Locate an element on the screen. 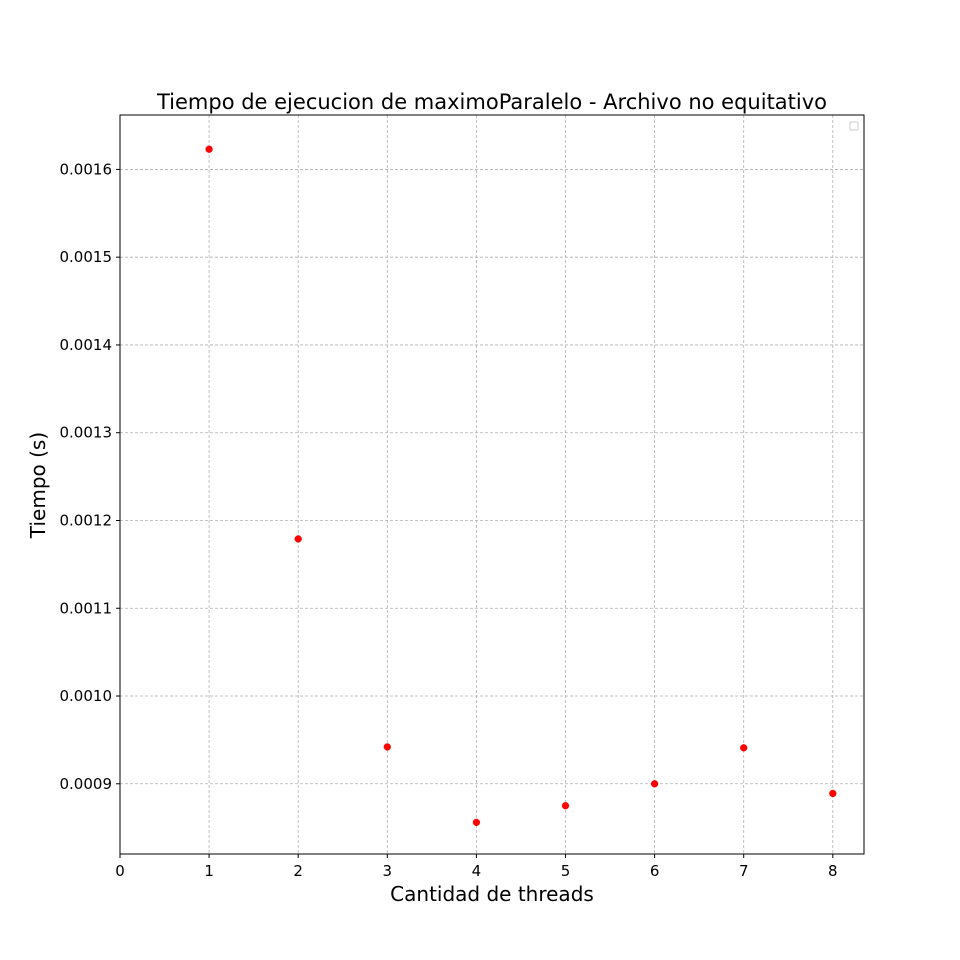  x-axis-label: Cantidad de threads is located at coordinates (492, 894).